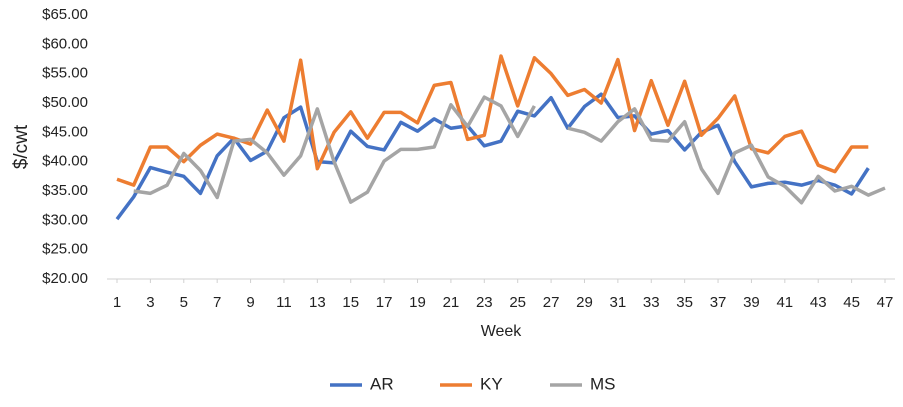  What do you see at coordinates (384, 302) in the screenshot?
I see `x-tick-label: 17` at bounding box center [384, 302].